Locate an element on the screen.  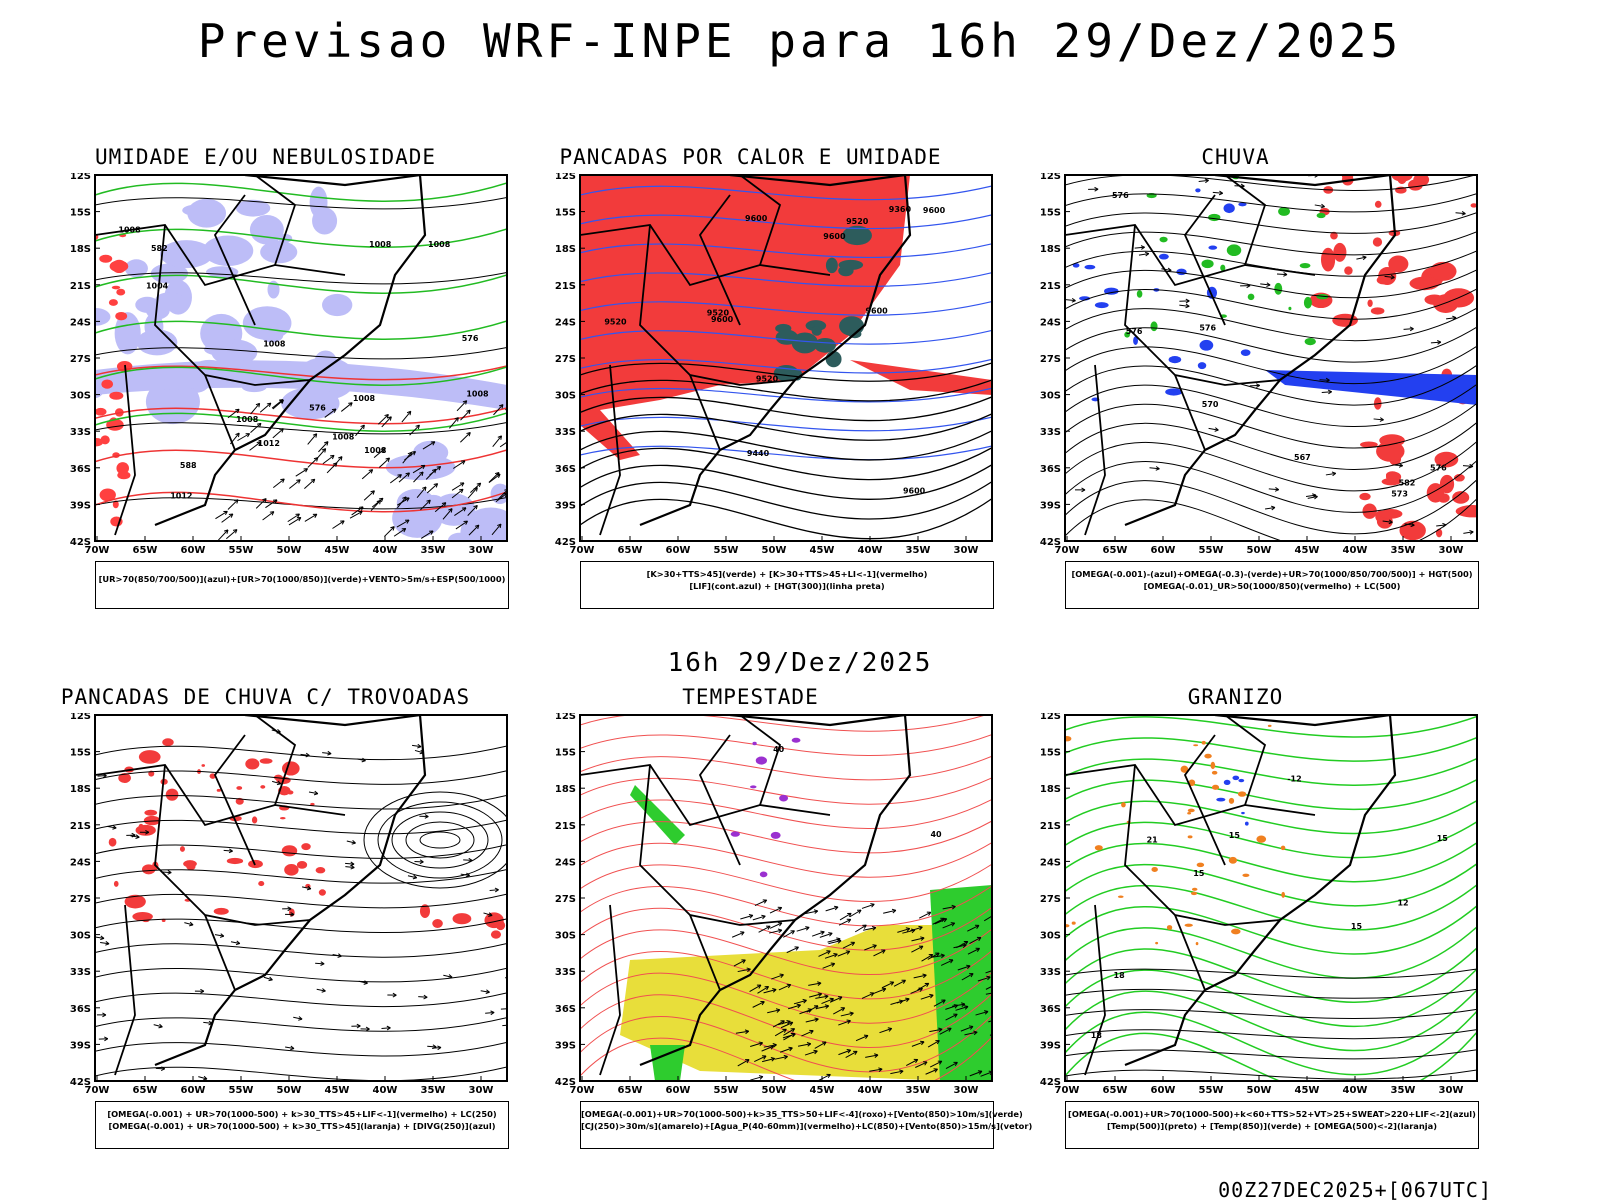
humidity-red is located at coordinates (96, 442).